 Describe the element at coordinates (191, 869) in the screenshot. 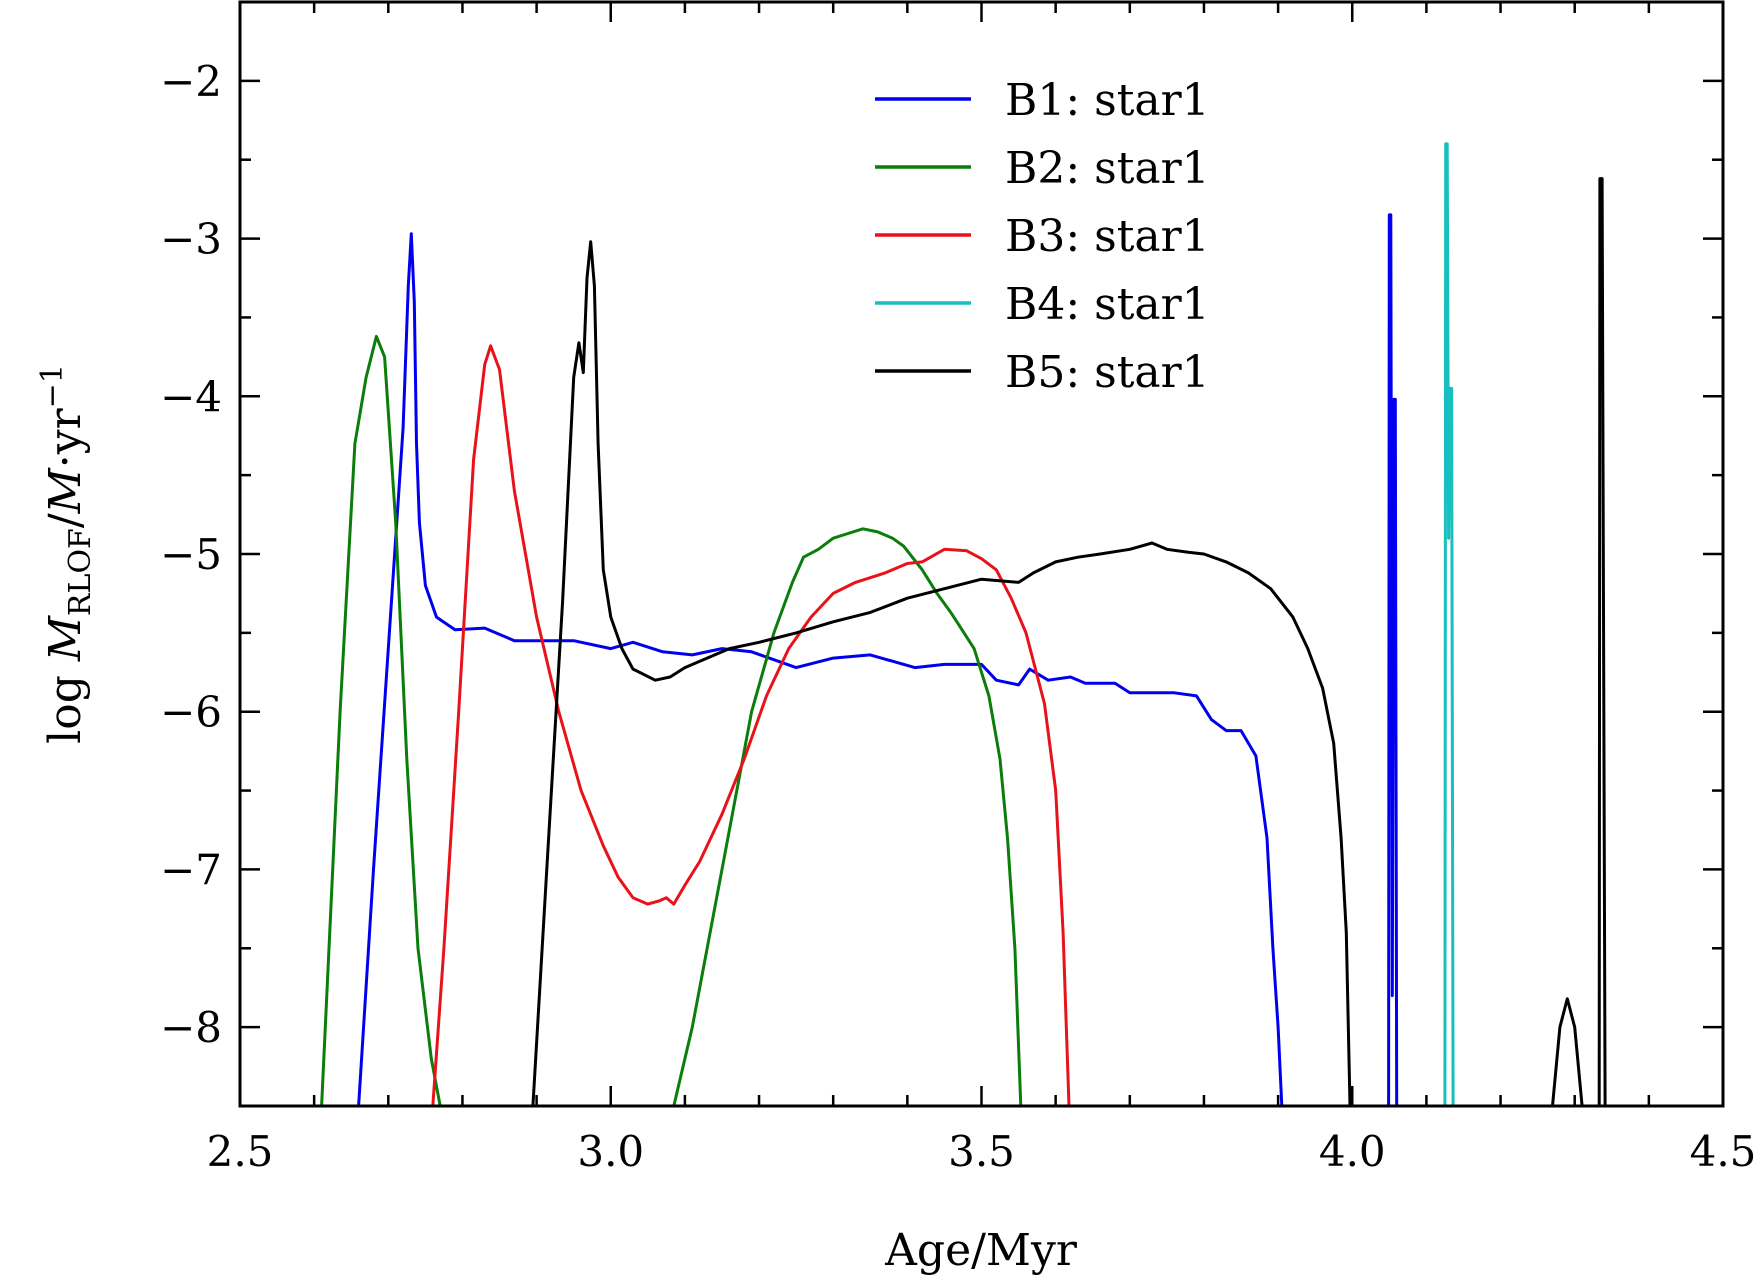

I see `y-tick-label: −7` at that location.